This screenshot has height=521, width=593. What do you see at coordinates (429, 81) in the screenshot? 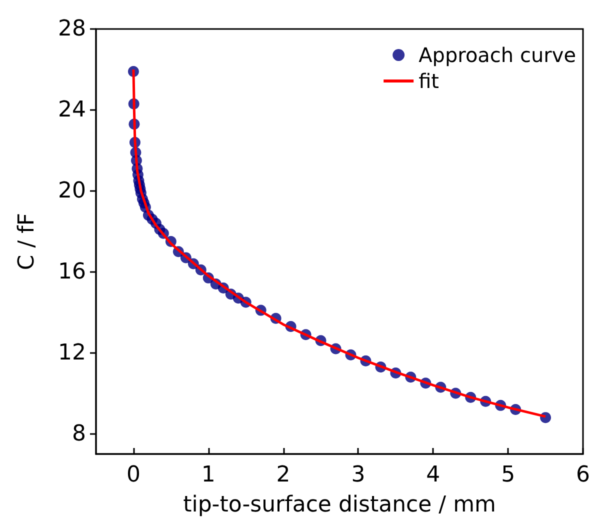
I see `legend-label: fit` at bounding box center [429, 81].